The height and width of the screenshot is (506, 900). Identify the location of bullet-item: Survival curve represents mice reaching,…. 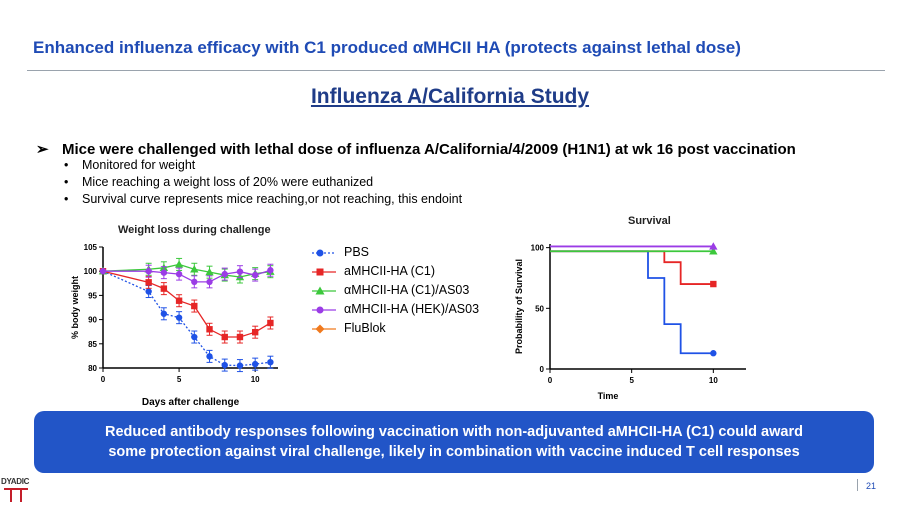
(262, 199).